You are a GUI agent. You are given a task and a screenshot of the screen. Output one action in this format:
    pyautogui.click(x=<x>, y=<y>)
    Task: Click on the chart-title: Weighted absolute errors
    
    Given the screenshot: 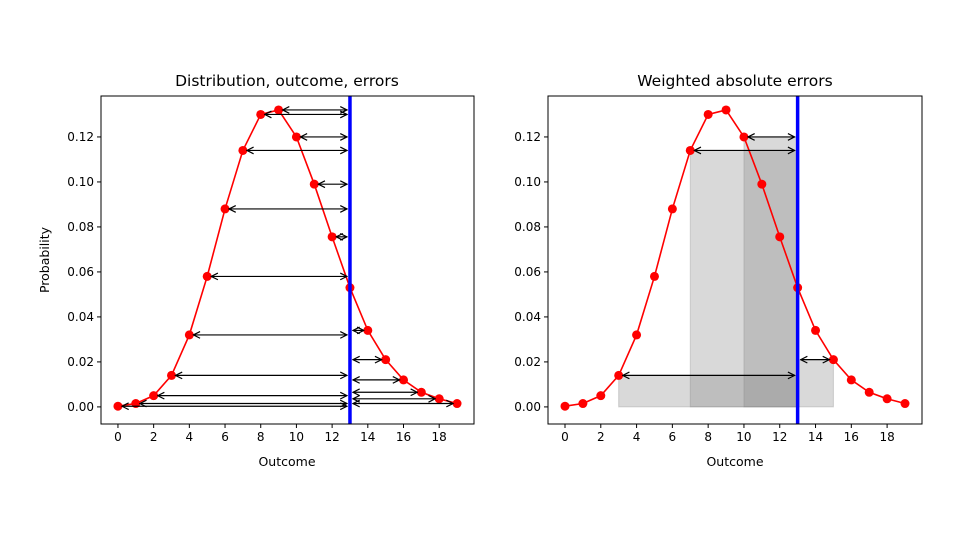 What is the action you would take?
    pyautogui.click(x=734, y=81)
    